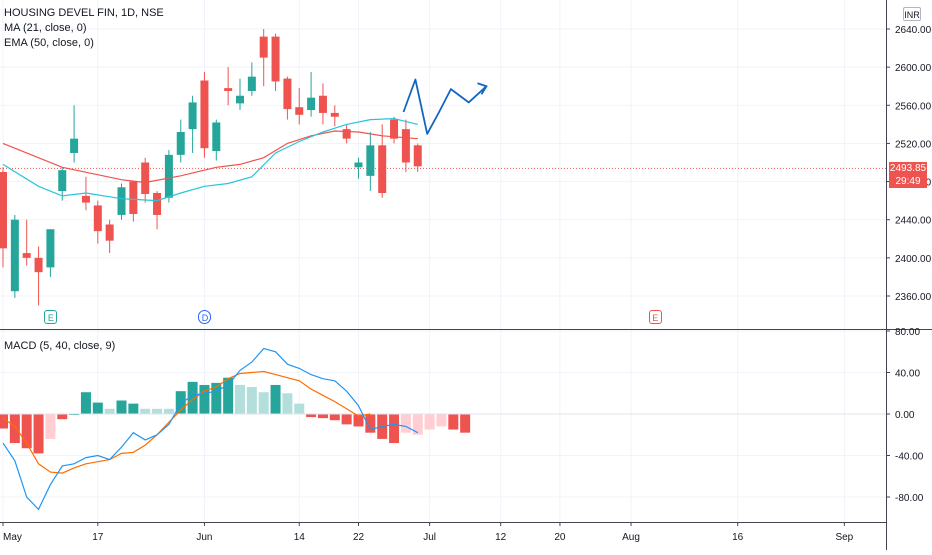  Describe the element at coordinates (210, 157) in the screenshot. I see `ma-21-line` at that location.